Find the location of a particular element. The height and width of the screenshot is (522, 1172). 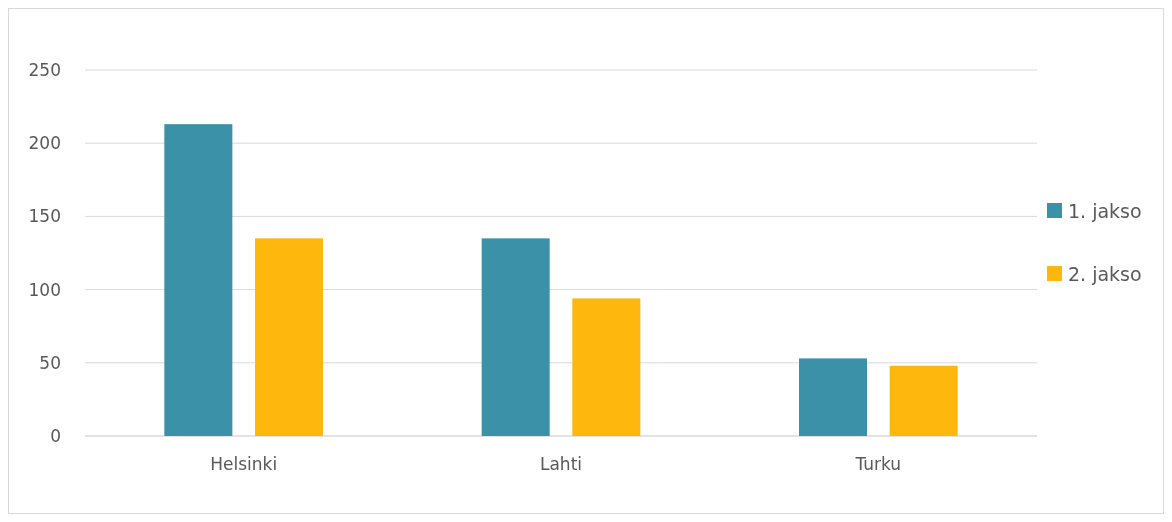

x-tick-label: Lahti is located at coordinates (561, 464).